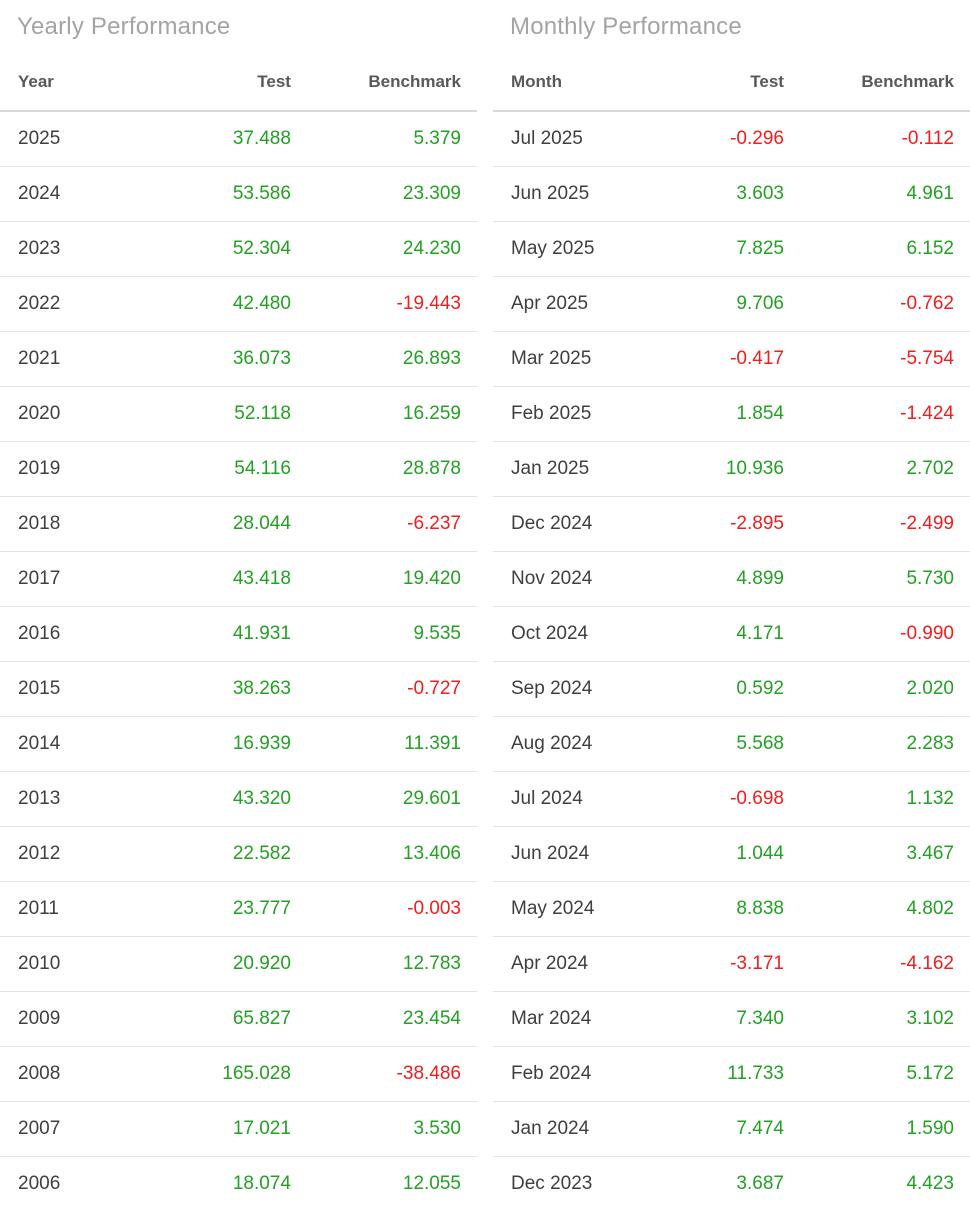 The image size is (970, 1211). What do you see at coordinates (90, 1019) in the screenshot?
I see `period-label: 2009` at bounding box center [90, 1019].